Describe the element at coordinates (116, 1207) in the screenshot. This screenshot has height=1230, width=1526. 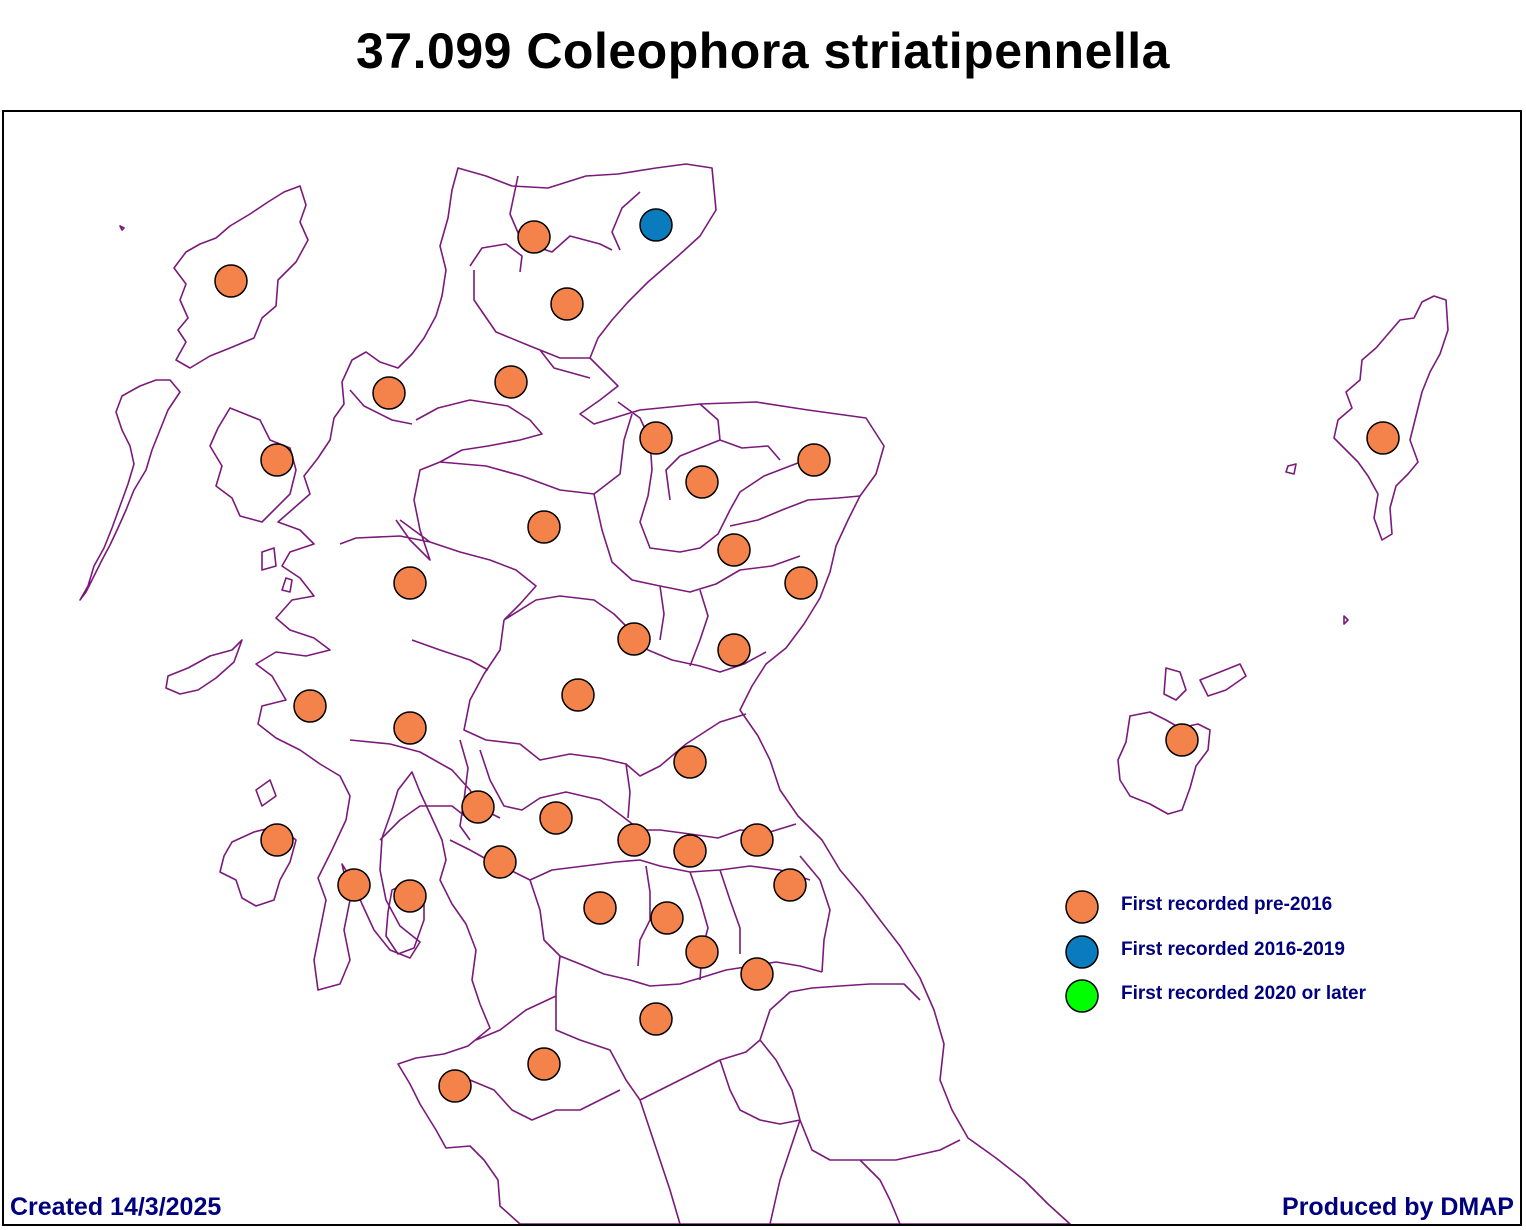
I see `created-date: Created 14/3/2025` at that location.